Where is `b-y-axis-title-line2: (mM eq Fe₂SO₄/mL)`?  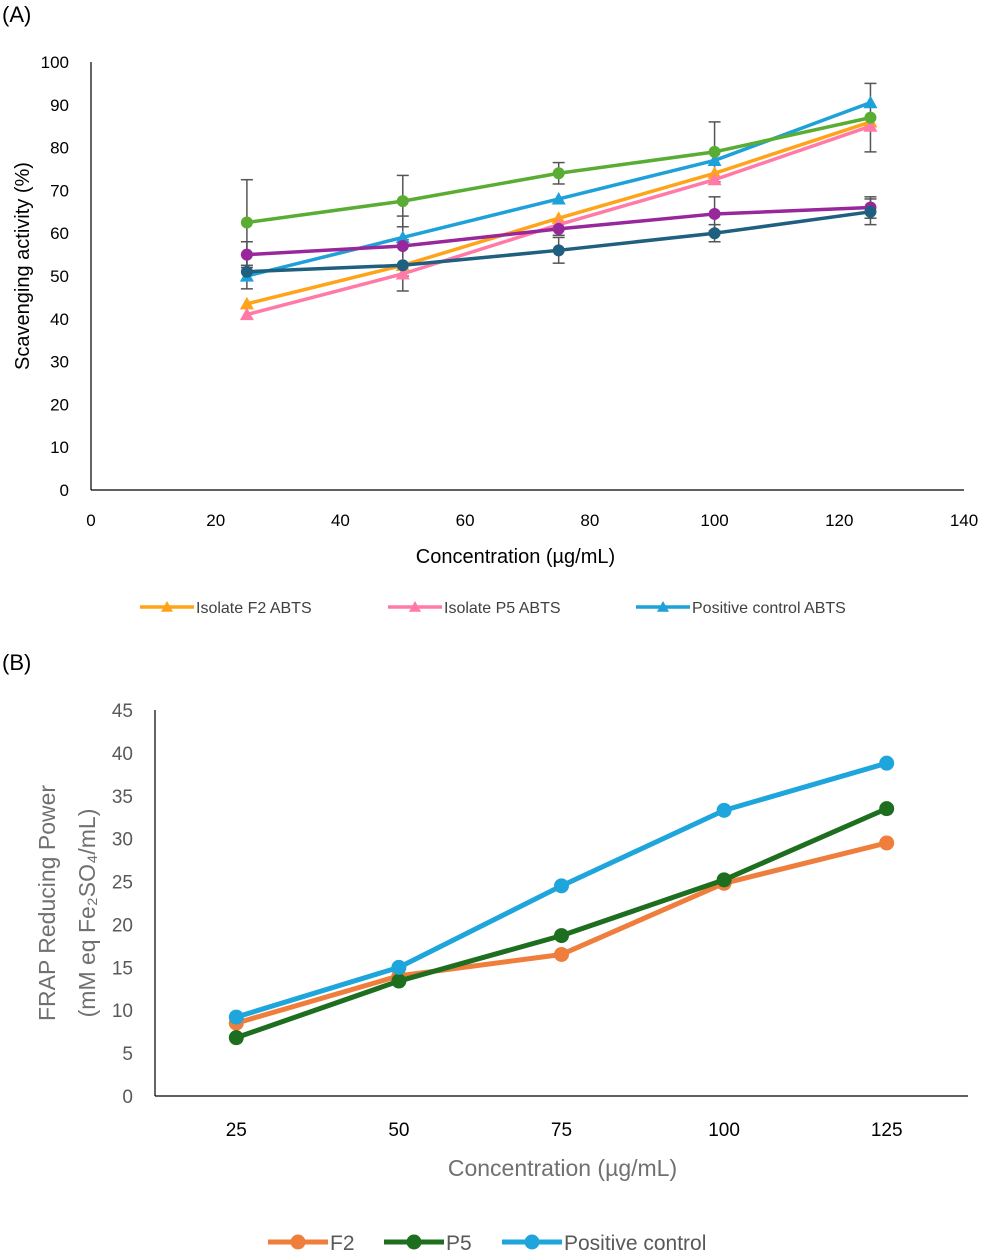 b-y-axis-title-line2: (mM eq Fe₂SO₄/mL) is located at coordinates (87, 913).